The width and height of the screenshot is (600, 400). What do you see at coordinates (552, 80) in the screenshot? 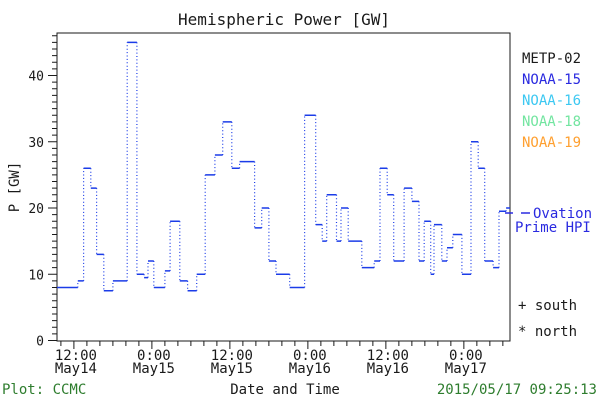
I see `legend-item-noaa15: NOAA-15` at bounding box center [552, 80].